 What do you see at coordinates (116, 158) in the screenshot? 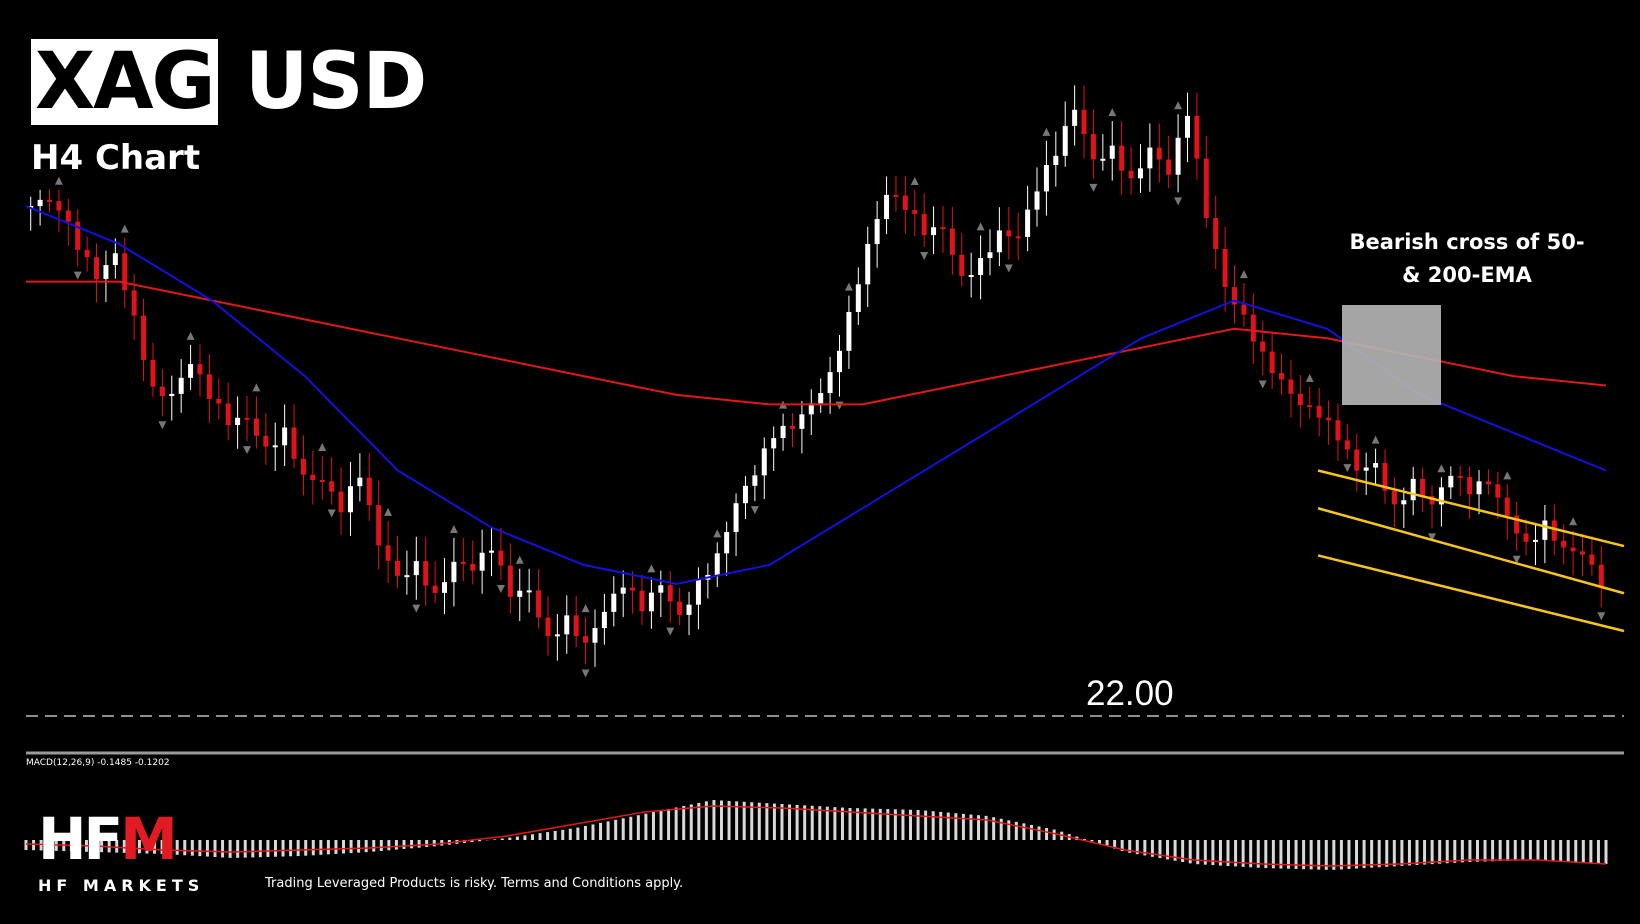
I see `timeframe-label: H4 Chart` at bounding box center [116, 158].